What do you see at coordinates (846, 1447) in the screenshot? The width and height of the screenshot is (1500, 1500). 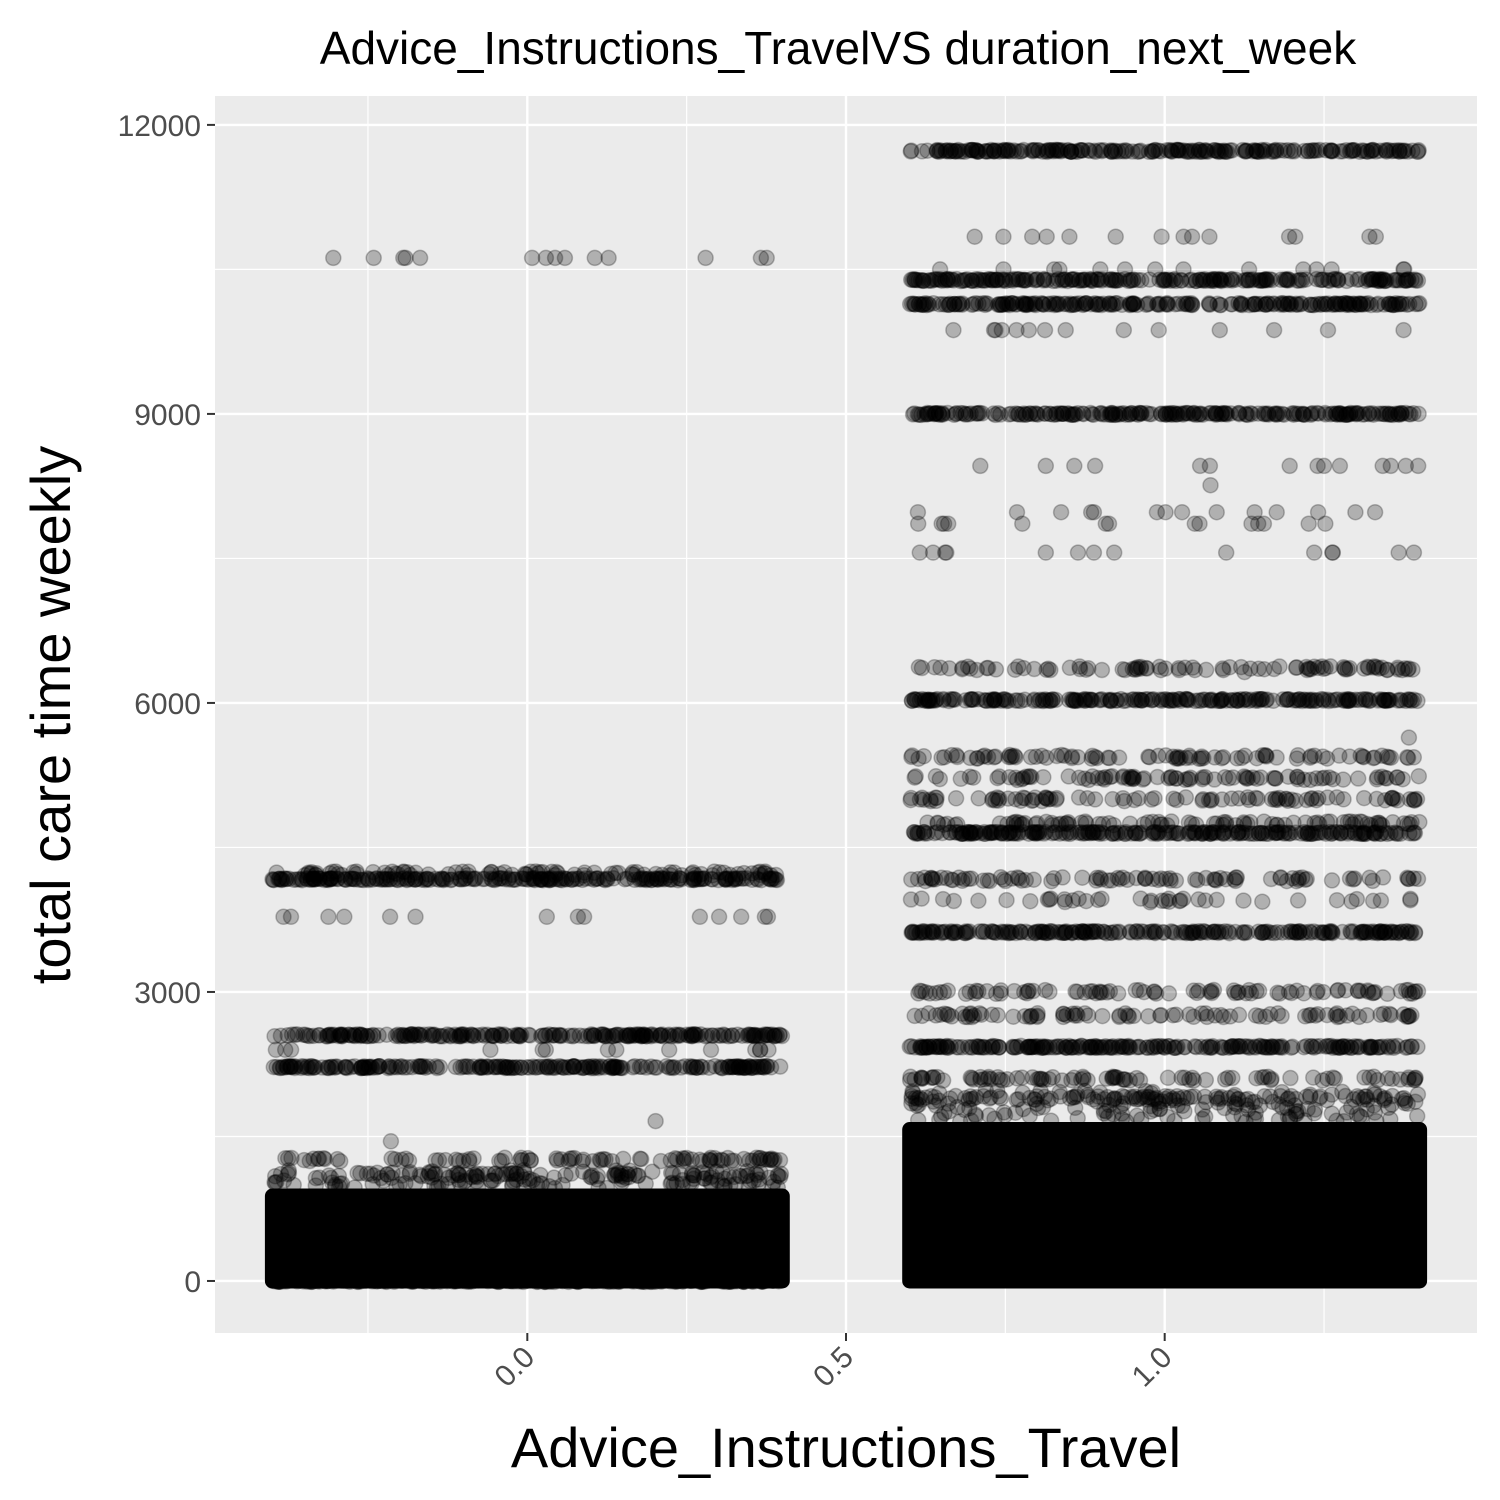 I see `x-axis-title: Advice_Instructions_Travel` at bounding box center [846, 1447].